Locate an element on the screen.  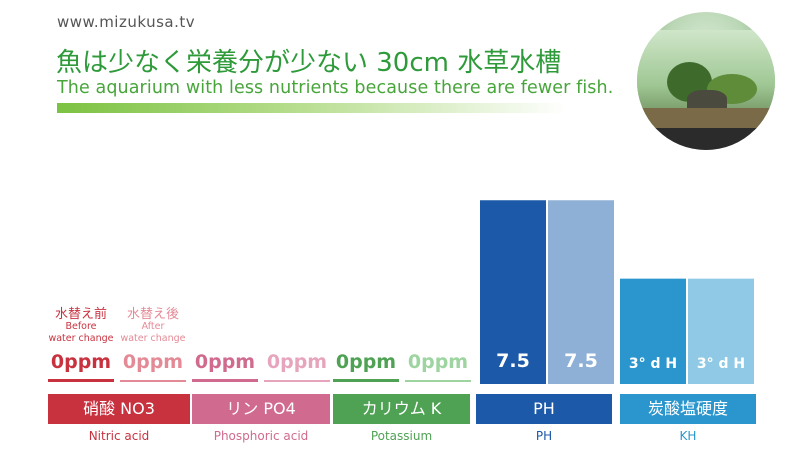
category-label-nitrate: 硝酸 NO3 is located at coordinates (119, 409).